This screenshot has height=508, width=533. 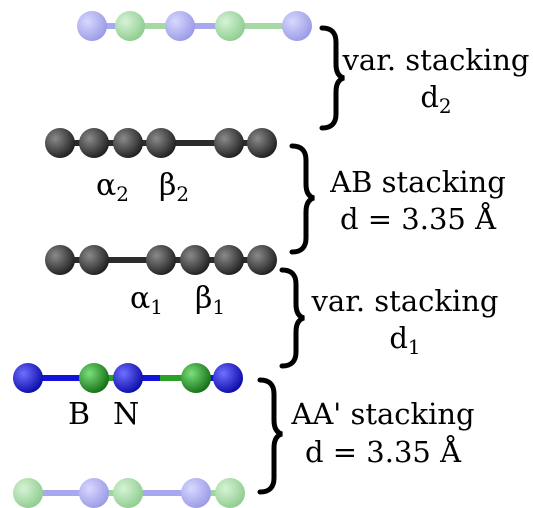 I want to click on graphene-top-layer, so click(x=161, y=143).